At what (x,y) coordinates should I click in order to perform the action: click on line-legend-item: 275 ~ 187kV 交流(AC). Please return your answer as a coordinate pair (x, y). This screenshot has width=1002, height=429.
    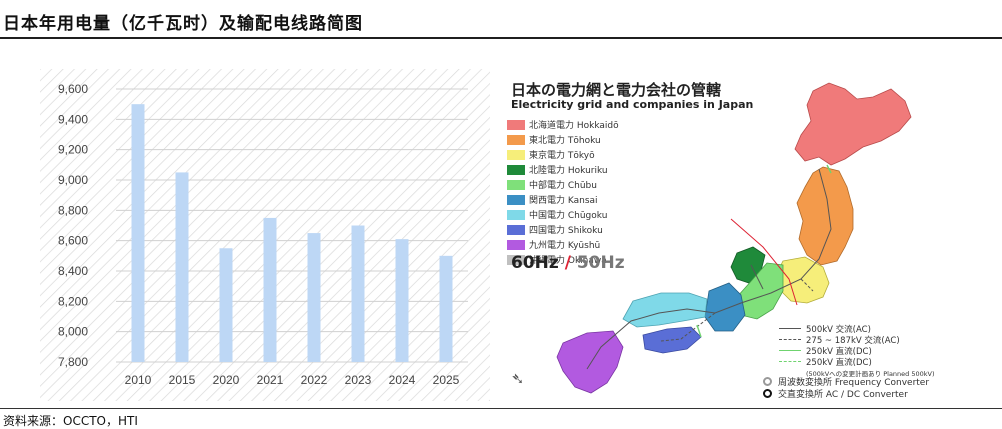
    Looking at the image, I should click on (857, 340).